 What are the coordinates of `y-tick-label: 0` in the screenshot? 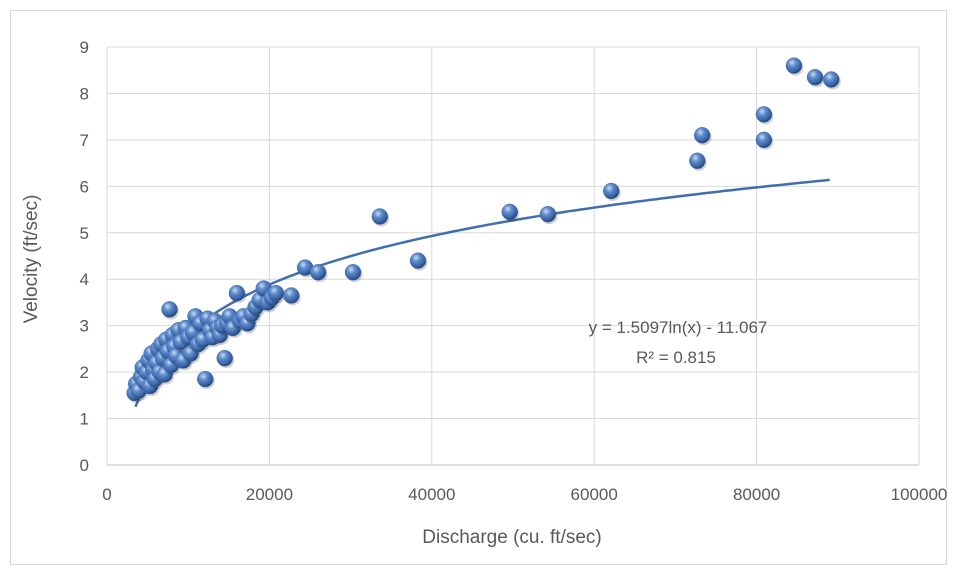 It's located at (84, 465).